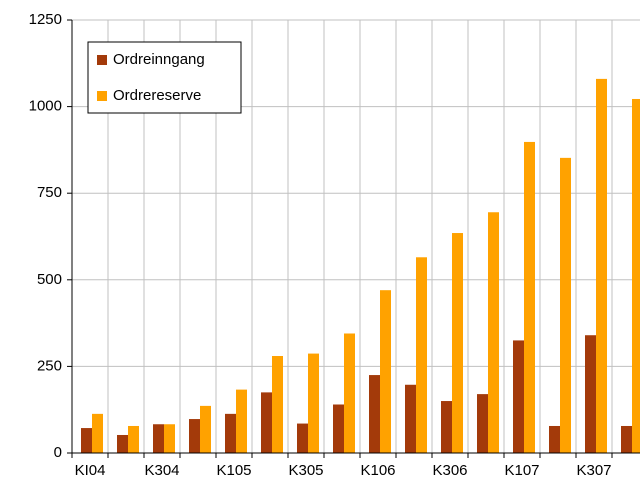  What do you see at coordinates (593, 470) in the screenshot?
I see `x-tick-label: K307` at bounding box center [593, 470].